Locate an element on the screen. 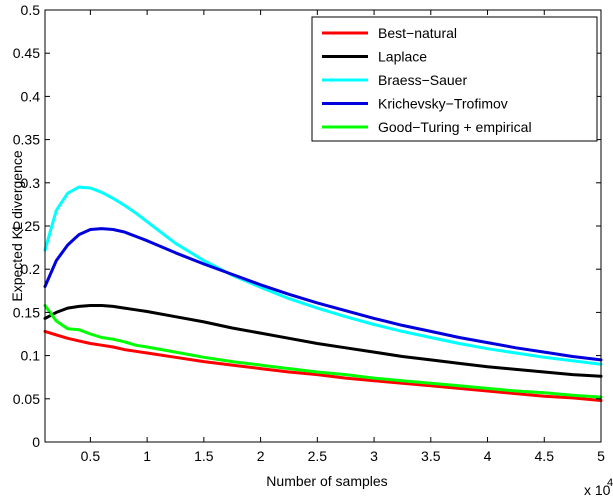  y-tick-label: 0.4 is located at coordinates (31, 96).